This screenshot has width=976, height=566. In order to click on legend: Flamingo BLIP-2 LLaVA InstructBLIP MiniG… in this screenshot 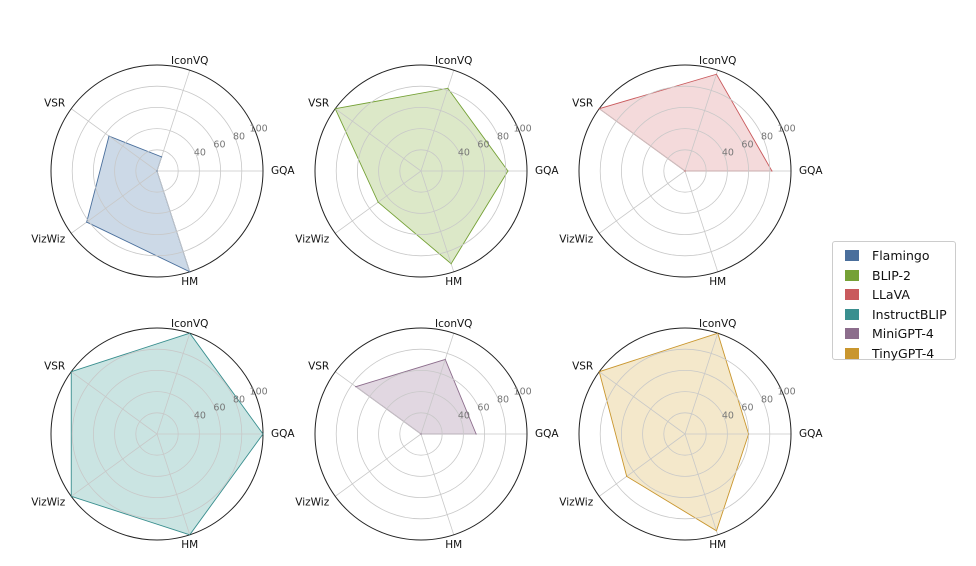, I will do `click(894, 301)`.